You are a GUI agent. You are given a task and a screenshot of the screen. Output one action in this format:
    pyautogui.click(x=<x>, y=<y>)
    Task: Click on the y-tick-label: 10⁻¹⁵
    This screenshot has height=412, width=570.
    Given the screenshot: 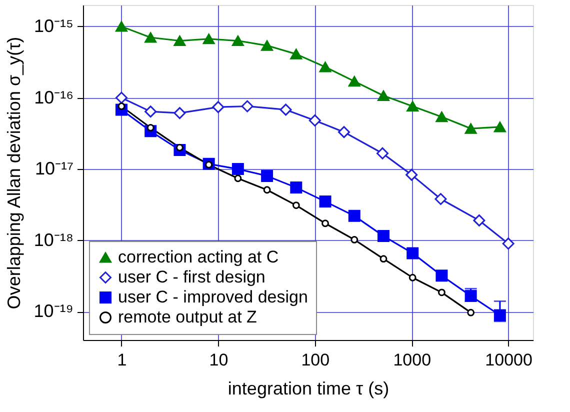 What is the action you would take?
    pyautogui.click(x=54, y=26)
    